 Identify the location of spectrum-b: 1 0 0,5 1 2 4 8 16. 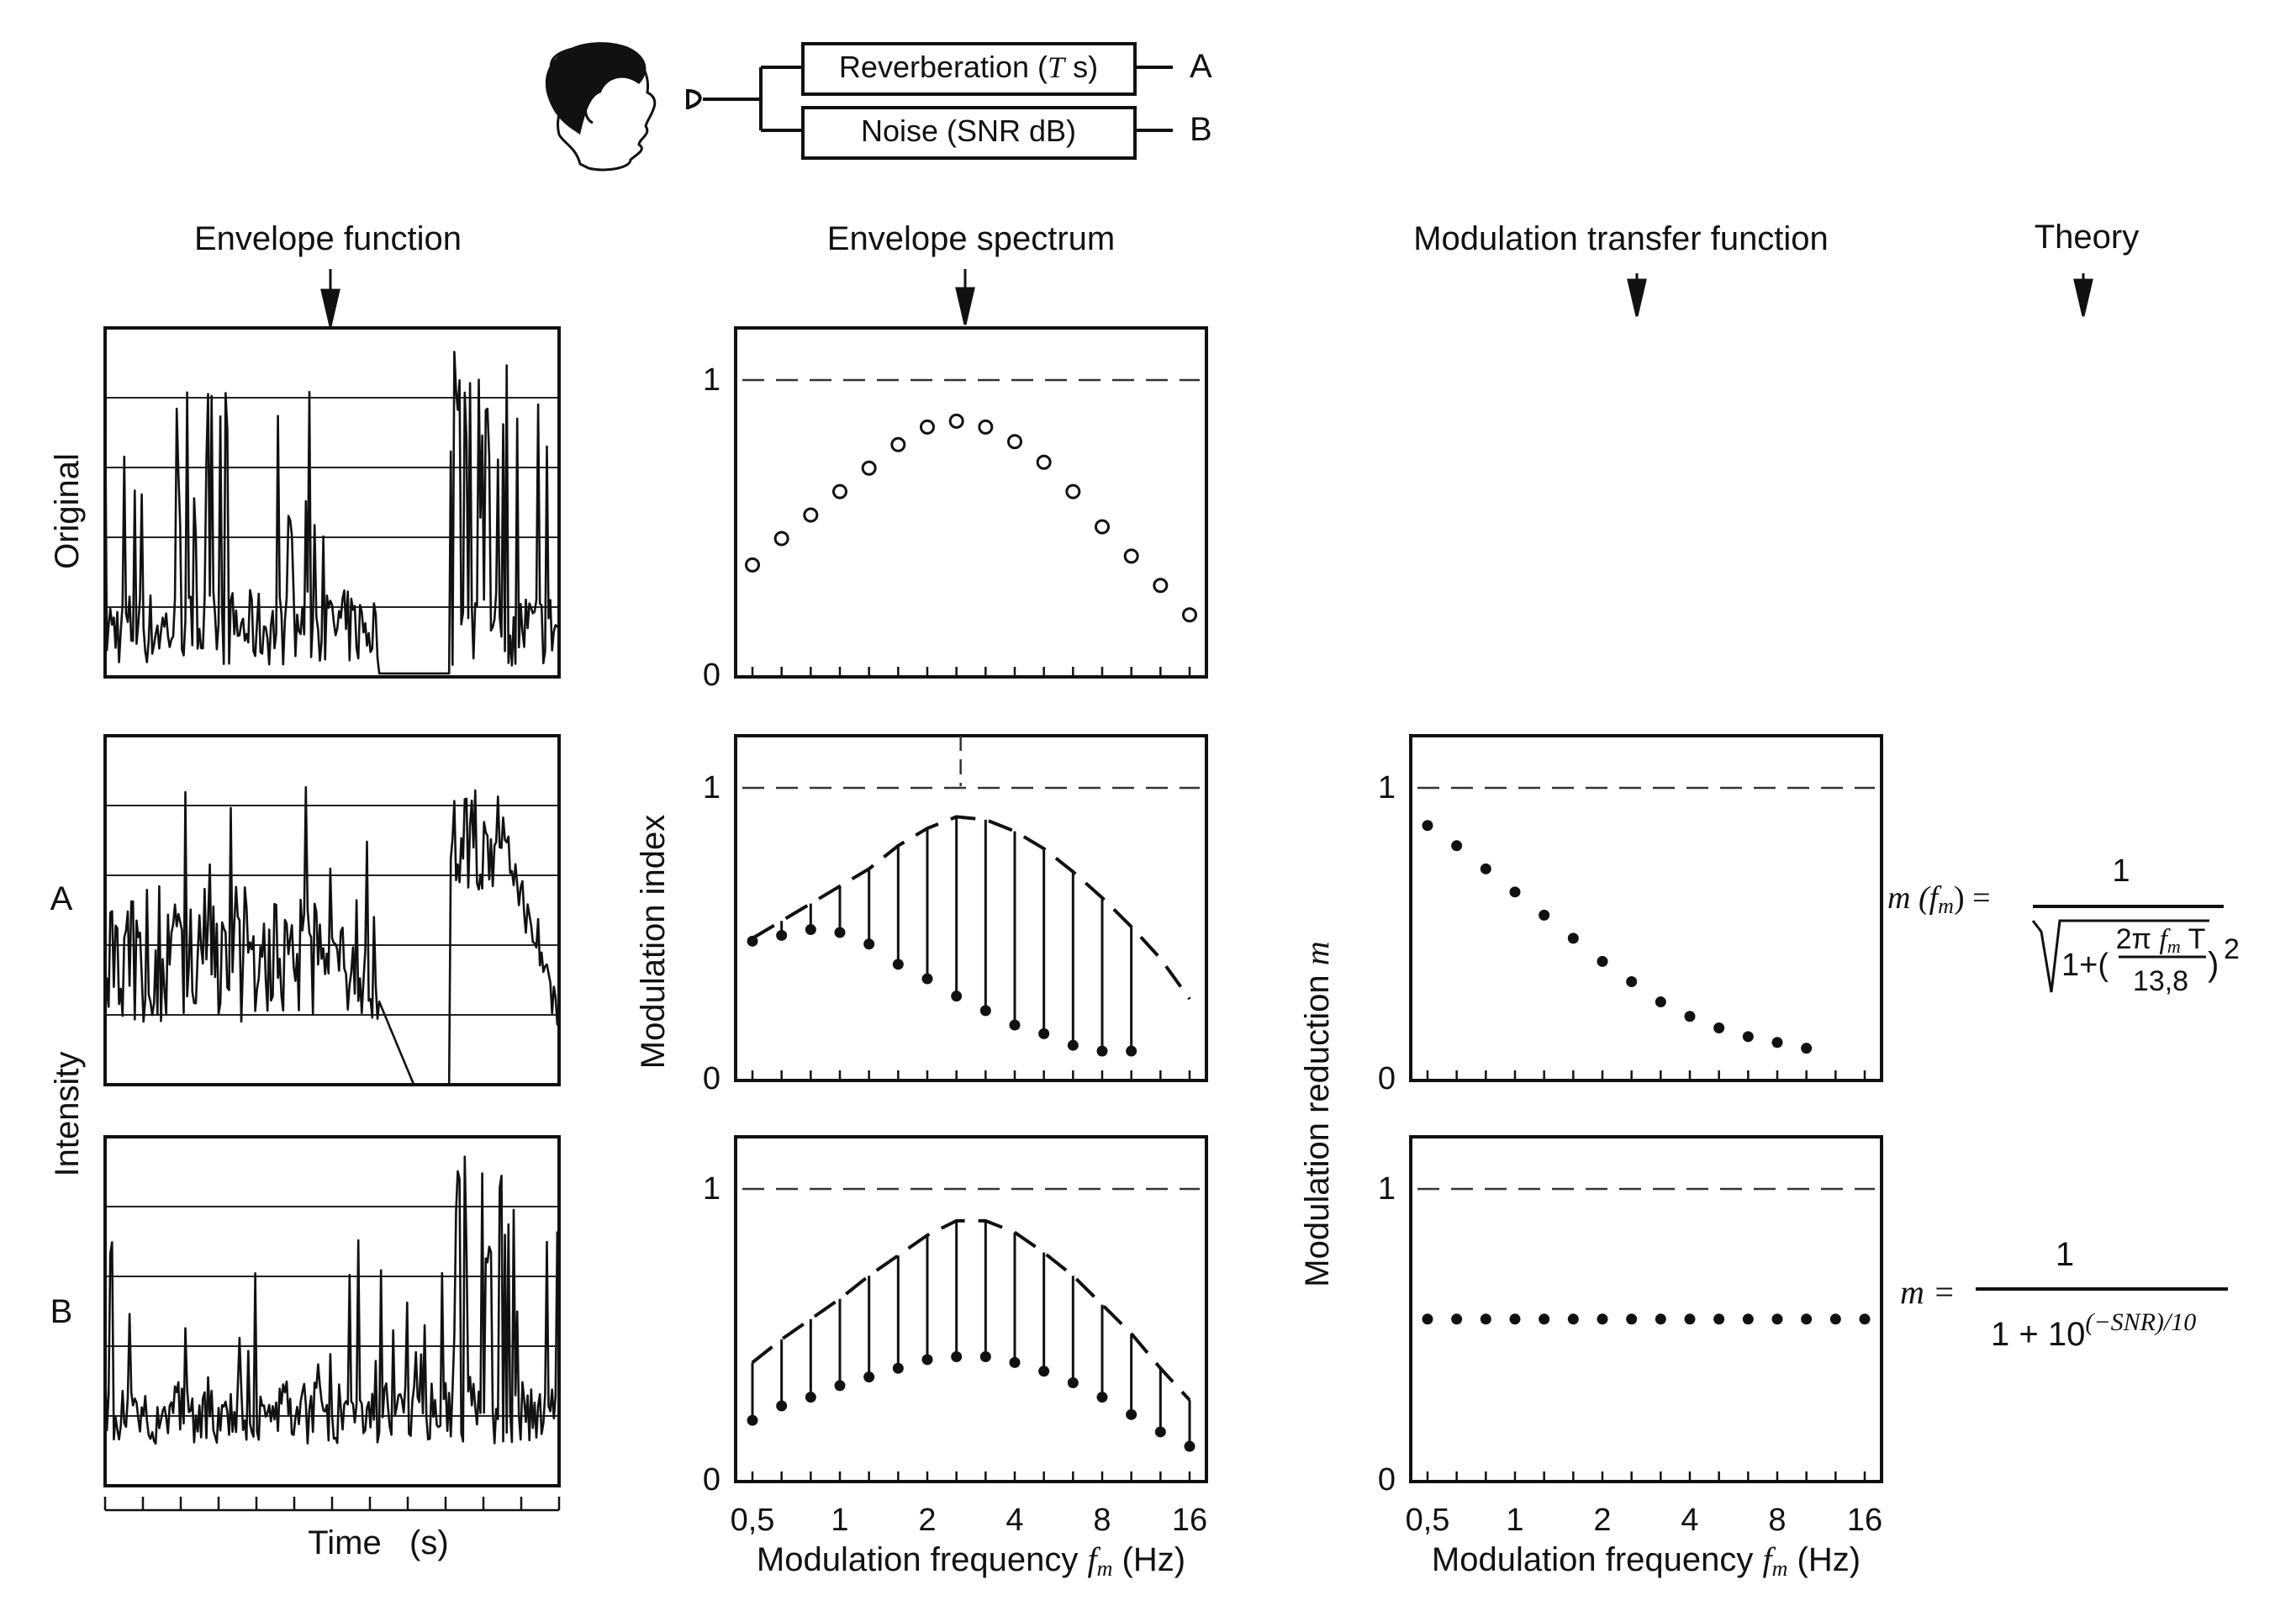
(955, 1337).